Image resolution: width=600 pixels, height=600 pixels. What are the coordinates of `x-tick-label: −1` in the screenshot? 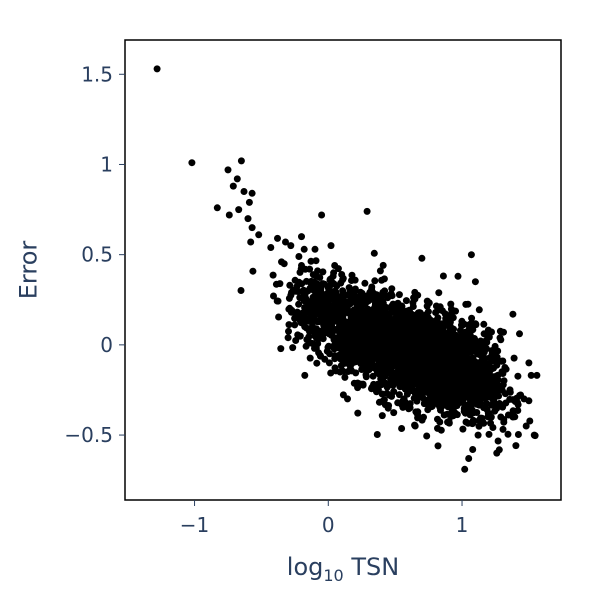 It's located at (194, 525).